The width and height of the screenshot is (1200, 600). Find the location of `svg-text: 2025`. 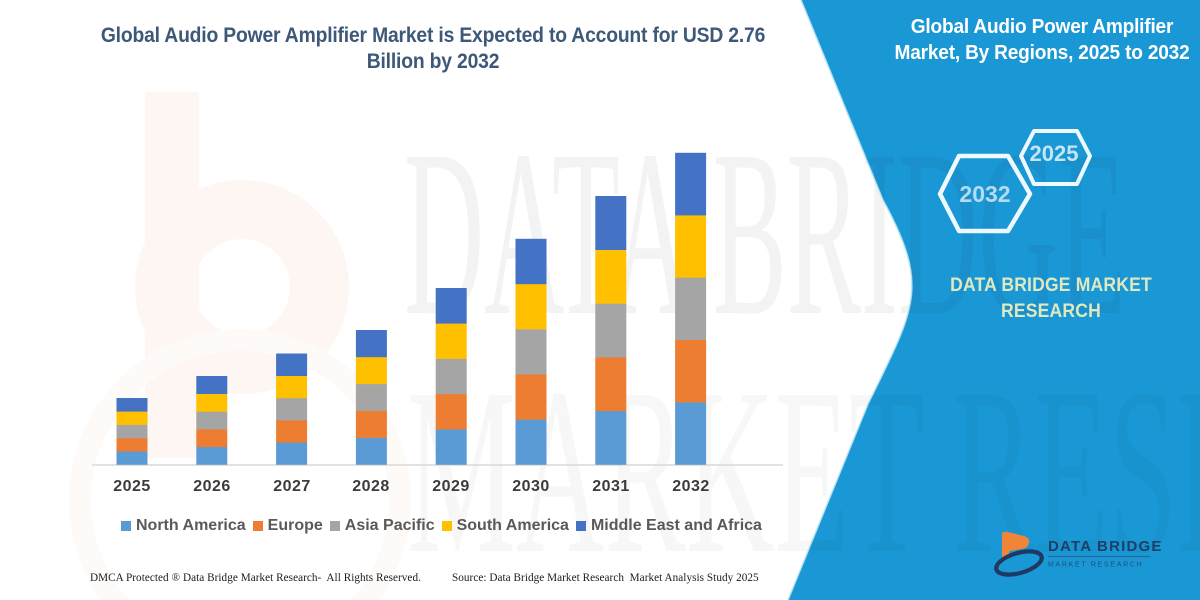

svg-text: 2025 is located at coordinates (1054, 153).